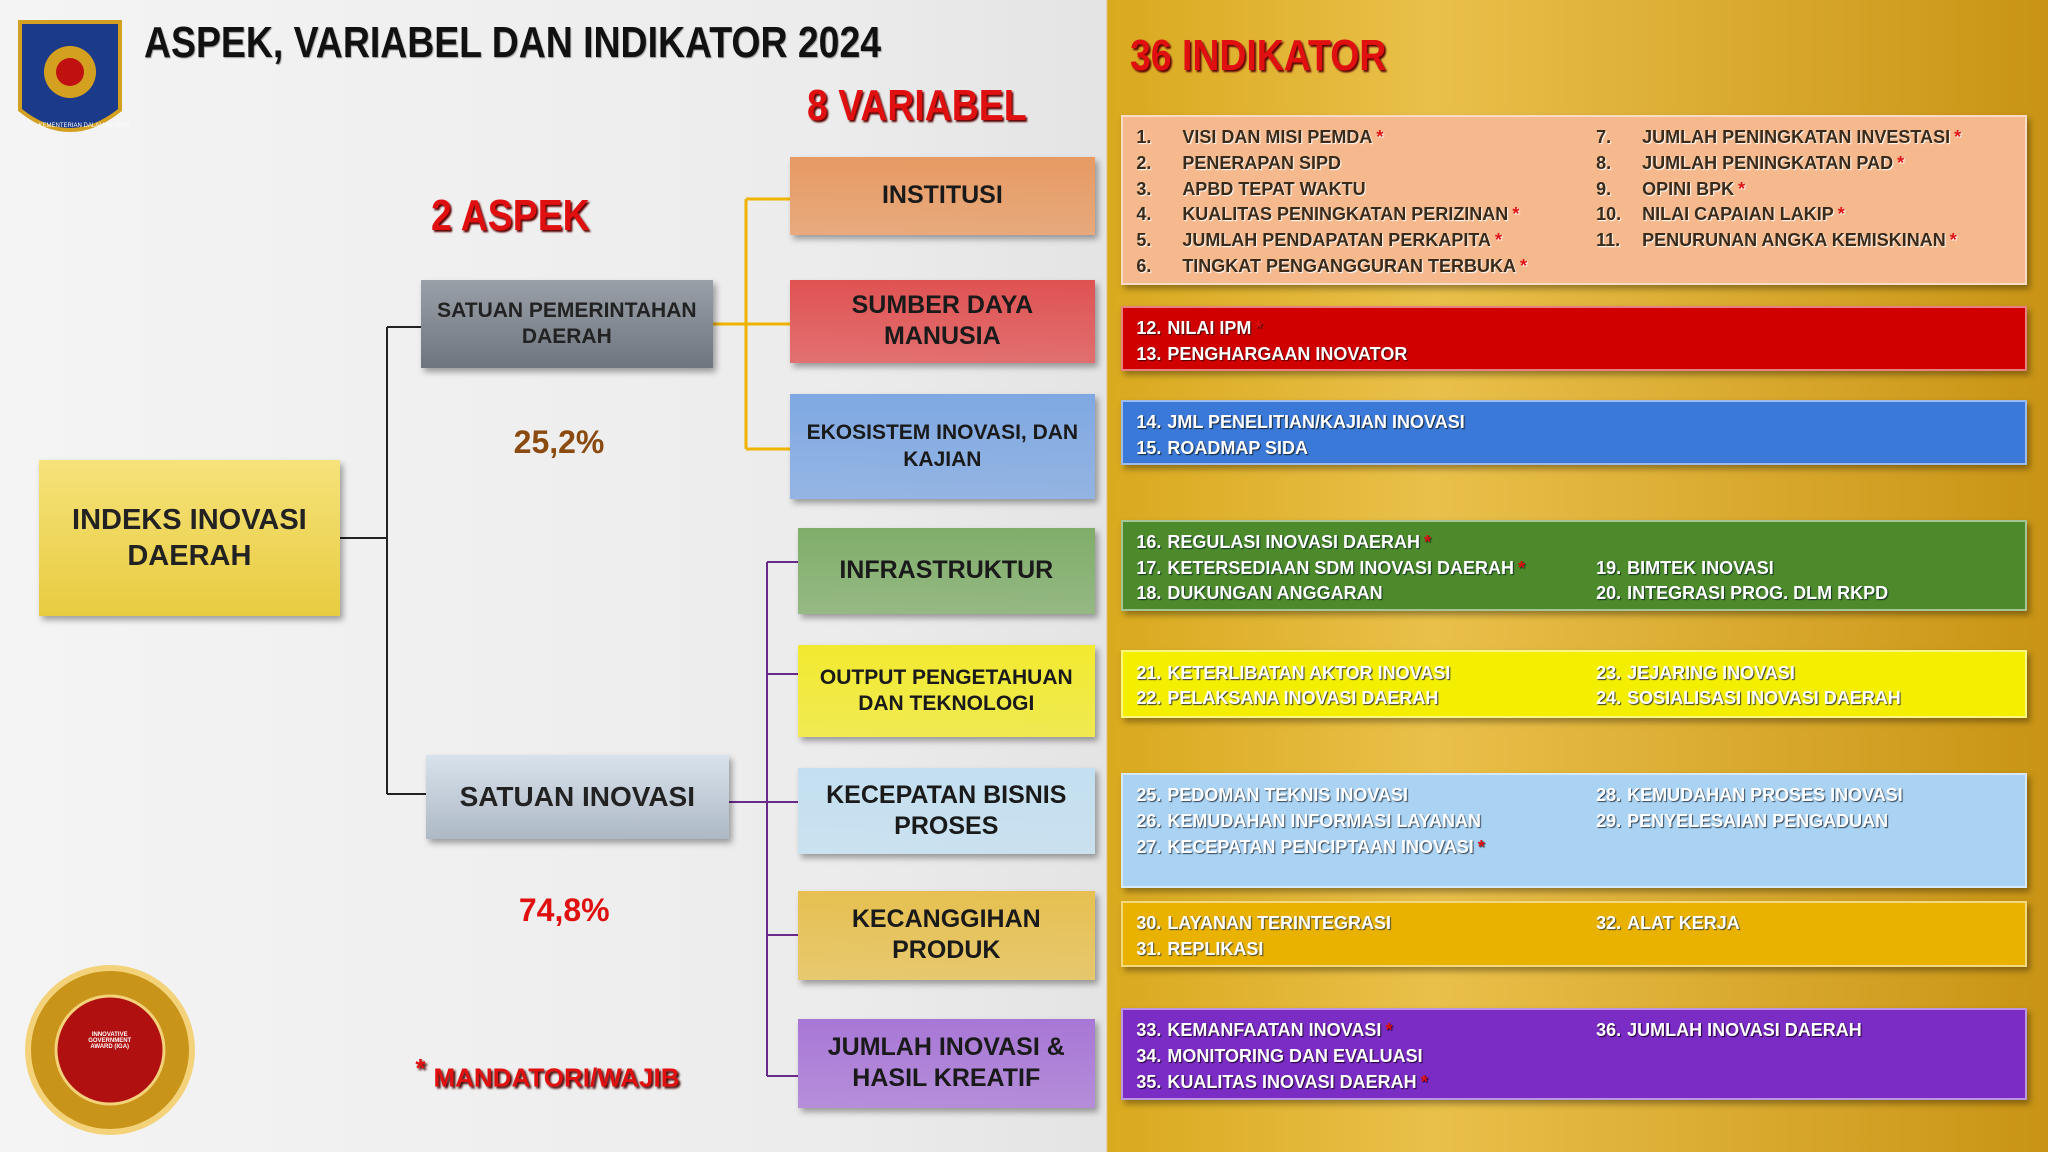 The width and height of the screenshot is (2048, 1152). What do you see at coordinates (1609, 923) in the screenshot?
I see `indicator-number: 32.` at bounding box center [1609, 923].